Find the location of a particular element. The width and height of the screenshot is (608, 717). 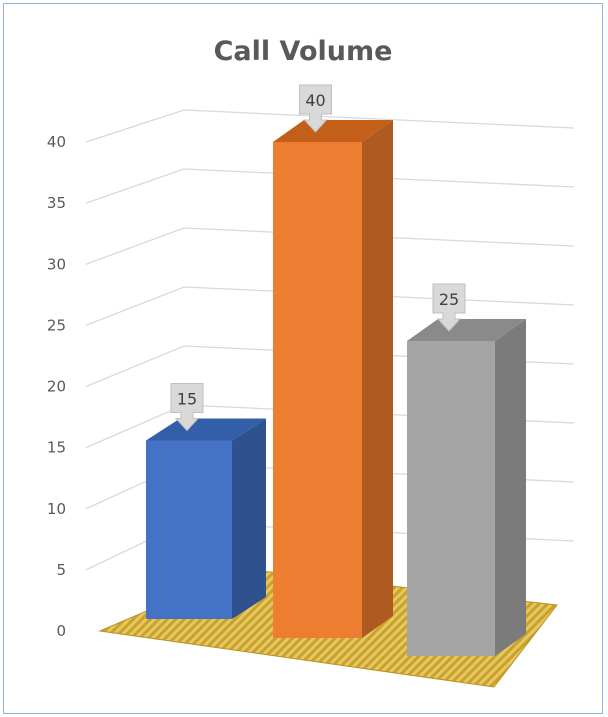

data-label-callout: 40 is located at coordinates (315, 108).